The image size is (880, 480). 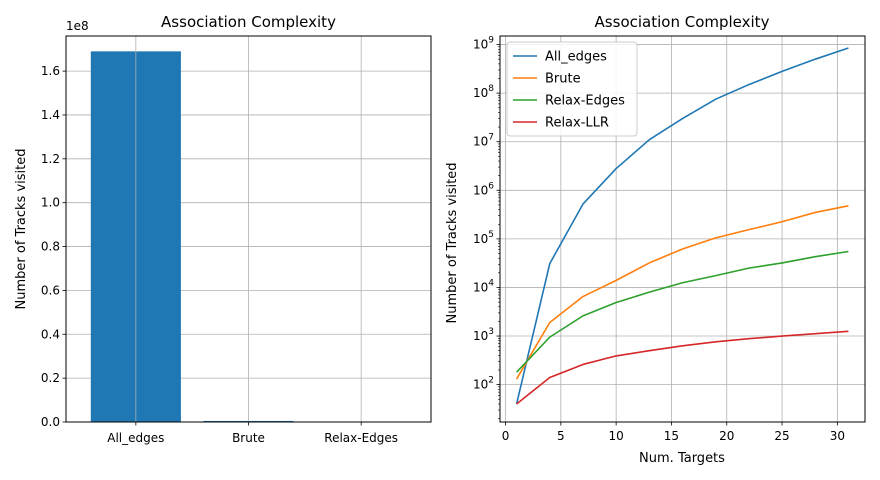 I want to click on line-chart-ylabel: Number of Tracks visited, so click(x=452, y=243).